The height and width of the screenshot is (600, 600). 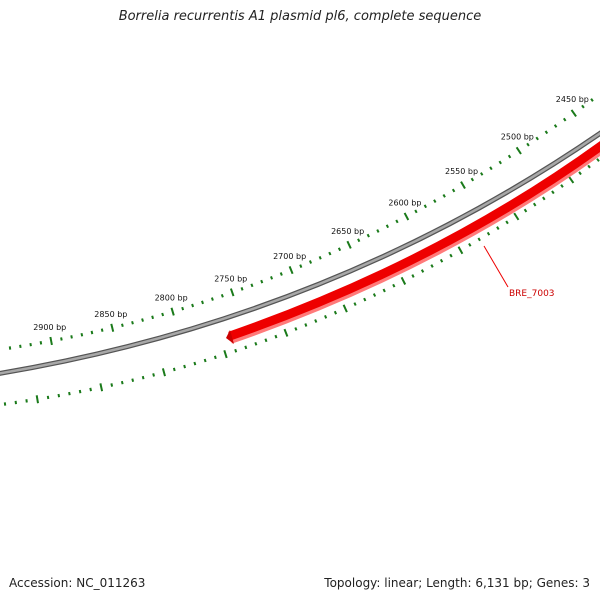 What do you see at coordinates (289, 256) in the screenshot?
I see `tick-label: 2700 bp` at bounding box center [289, 256].